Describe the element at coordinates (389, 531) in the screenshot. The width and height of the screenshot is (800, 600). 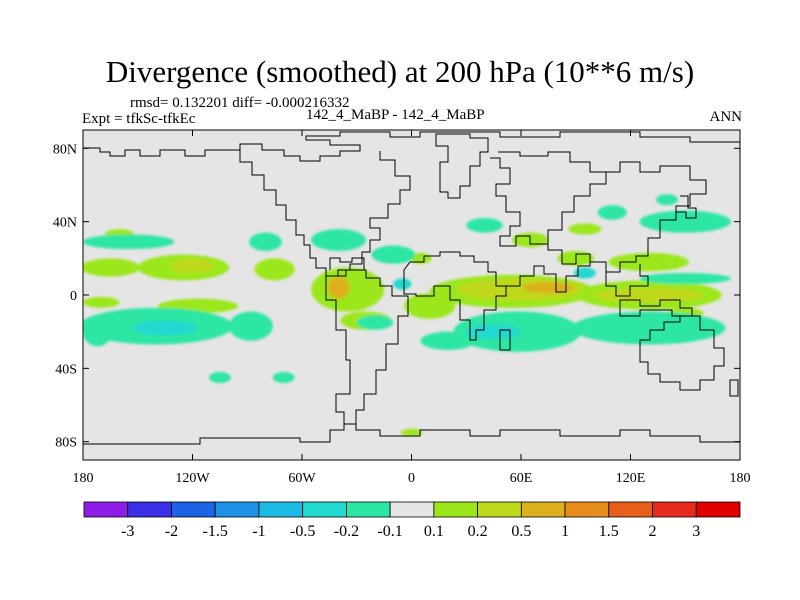
I see `colorbar-label: -0.1` at that location.